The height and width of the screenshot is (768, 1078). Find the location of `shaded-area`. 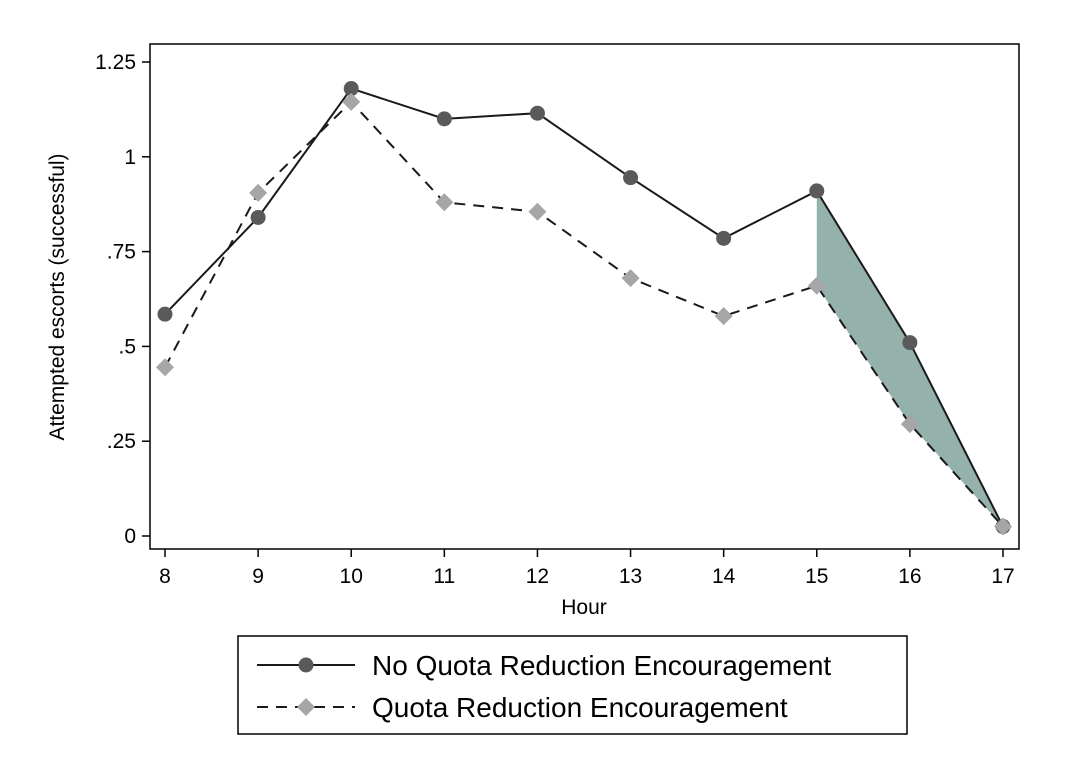

shaded-area is located at coordinates (909, 358).